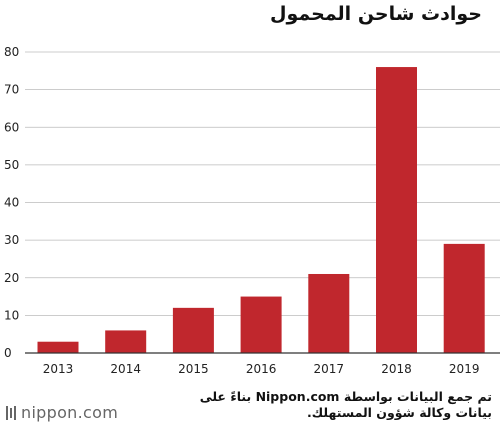 This screenshot has width=500, height=425. I want to click on x-tick-label: 2016, so click(261, 369).